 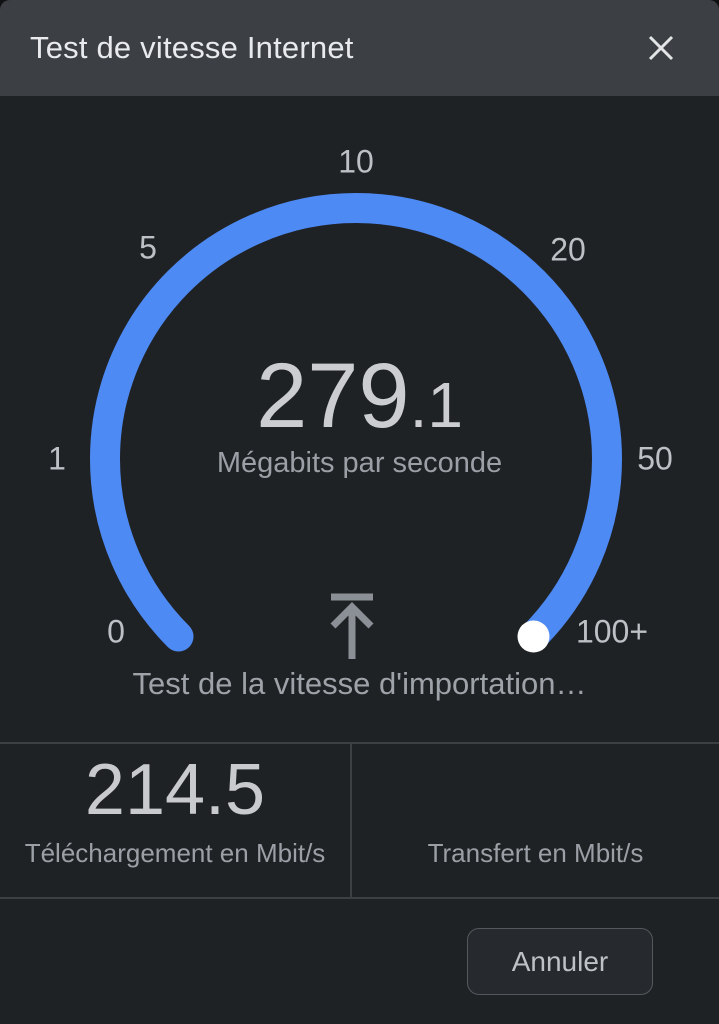 I want to click on download-label: Téléchargement en Mbit/s, so click(x=175, y=853).